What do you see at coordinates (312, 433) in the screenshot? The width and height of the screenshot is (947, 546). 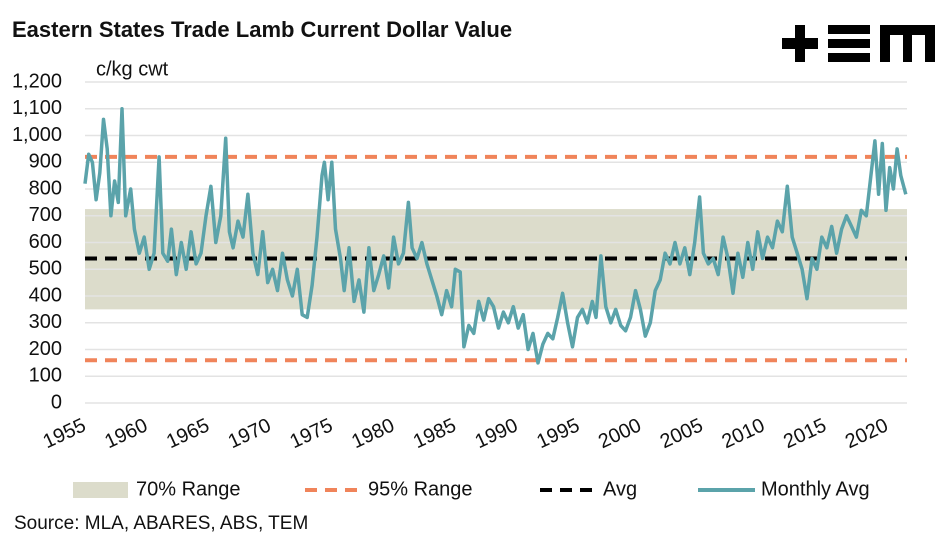 I see `x-tick-label: 1975` at bounding box center [312, 433].